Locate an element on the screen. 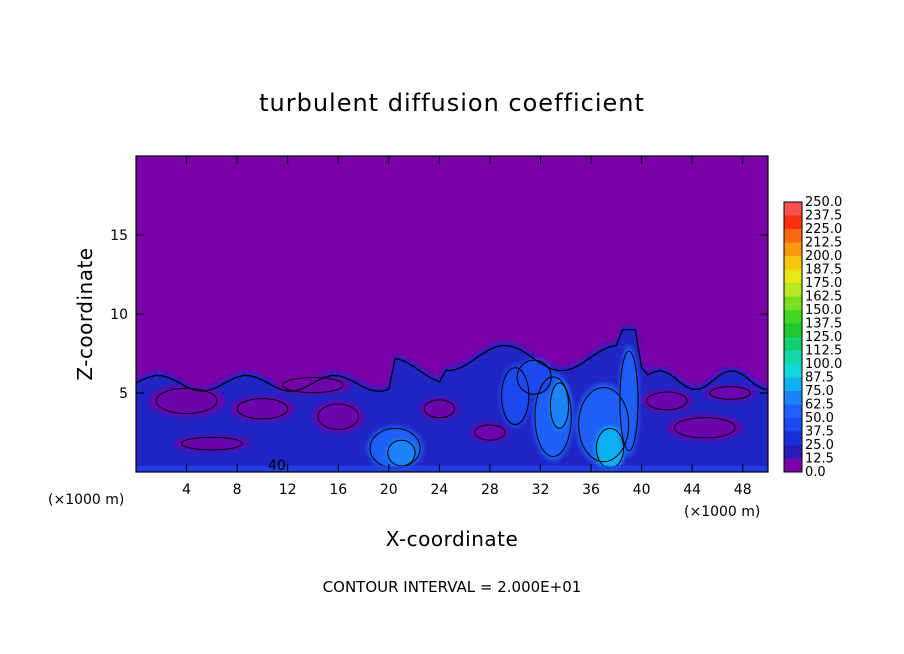 The height and width of the screenshot is (654, 904). colorbar-level-label: 75.0 is located at coordinates (819, 391).